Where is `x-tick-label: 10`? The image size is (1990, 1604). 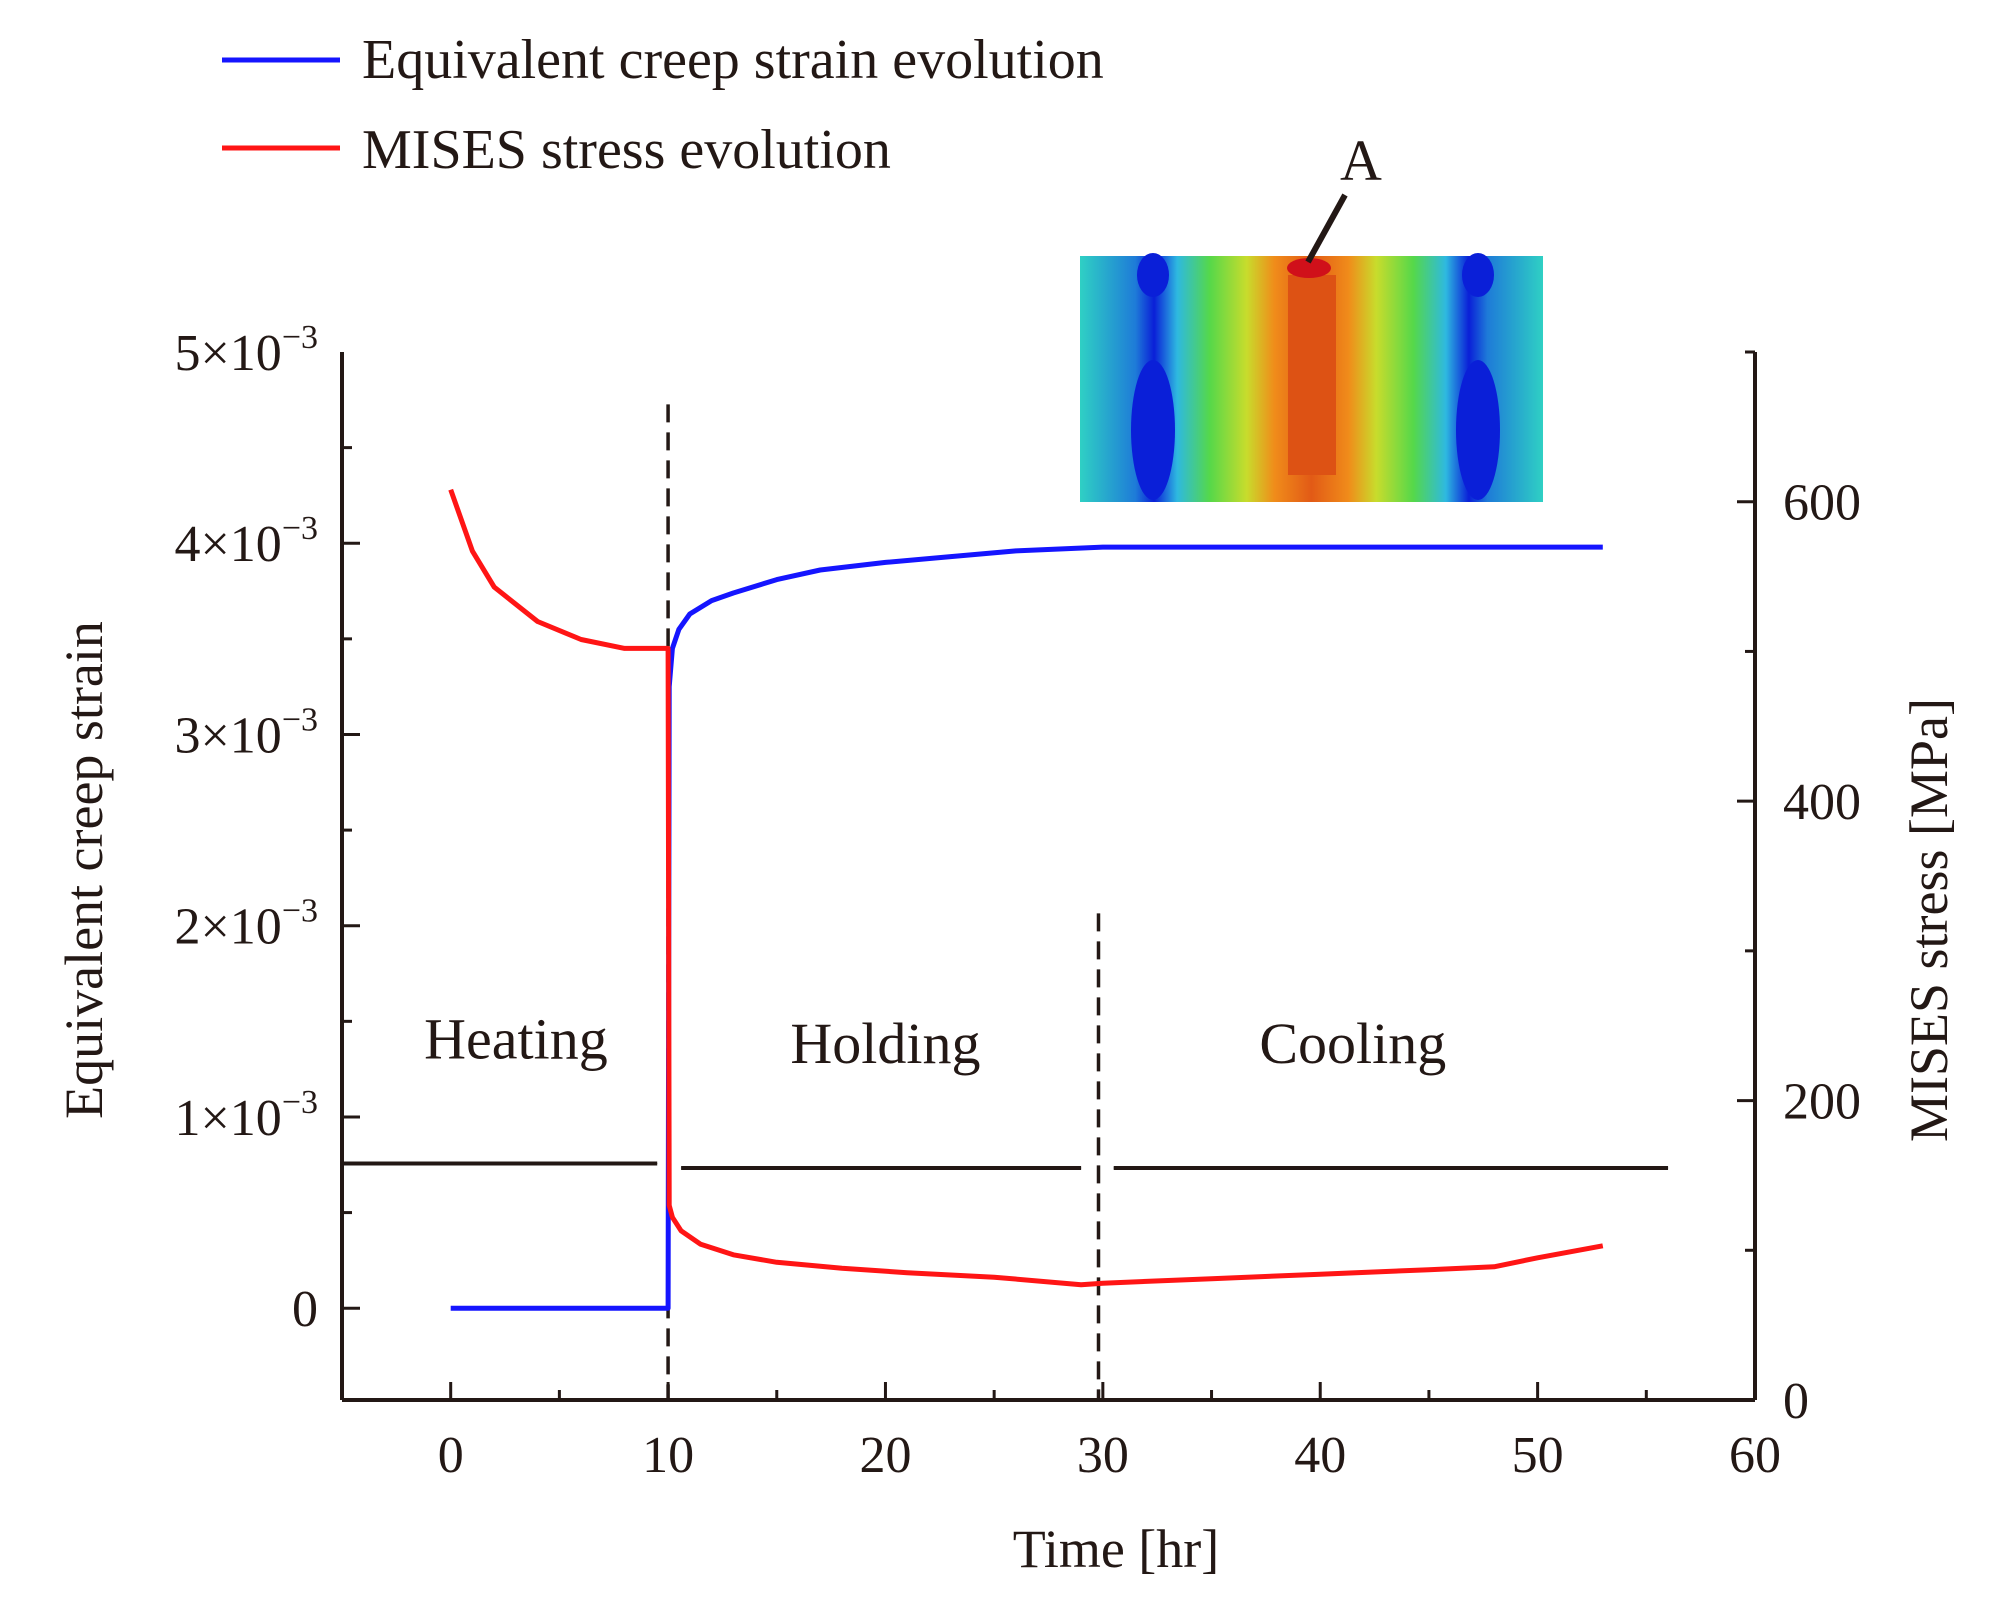 x-tick-label: 10 is located at coordinates (668, 1455).